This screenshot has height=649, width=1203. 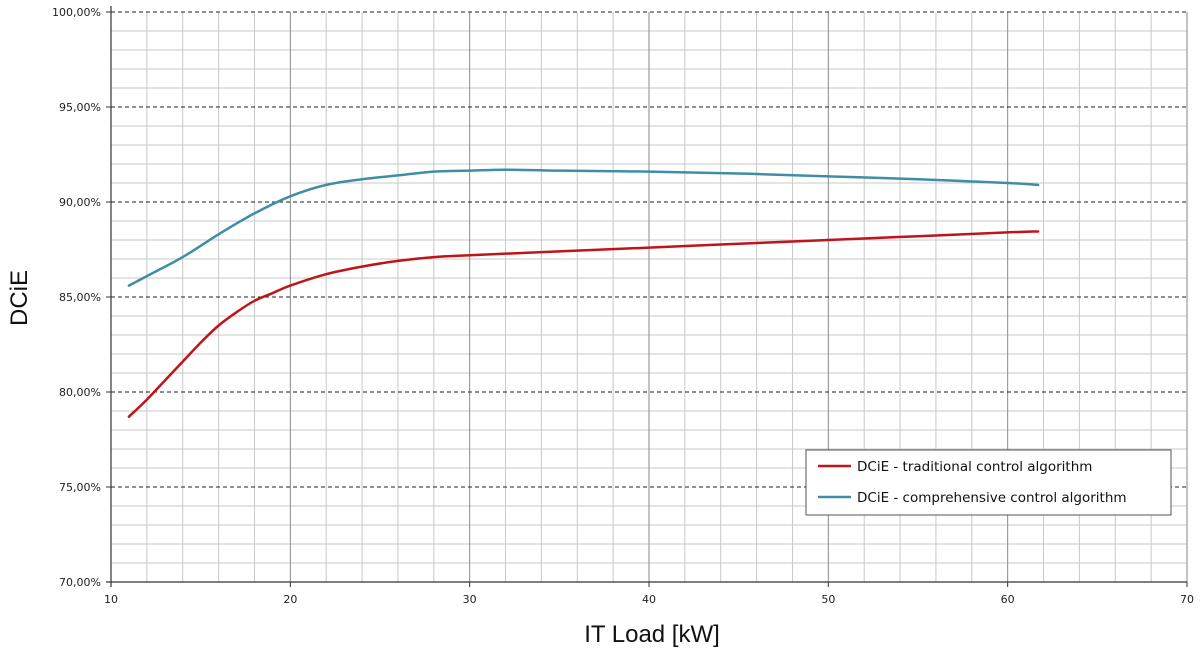 I want to click on x-tick-label: 40, so click(x=649, y=599).